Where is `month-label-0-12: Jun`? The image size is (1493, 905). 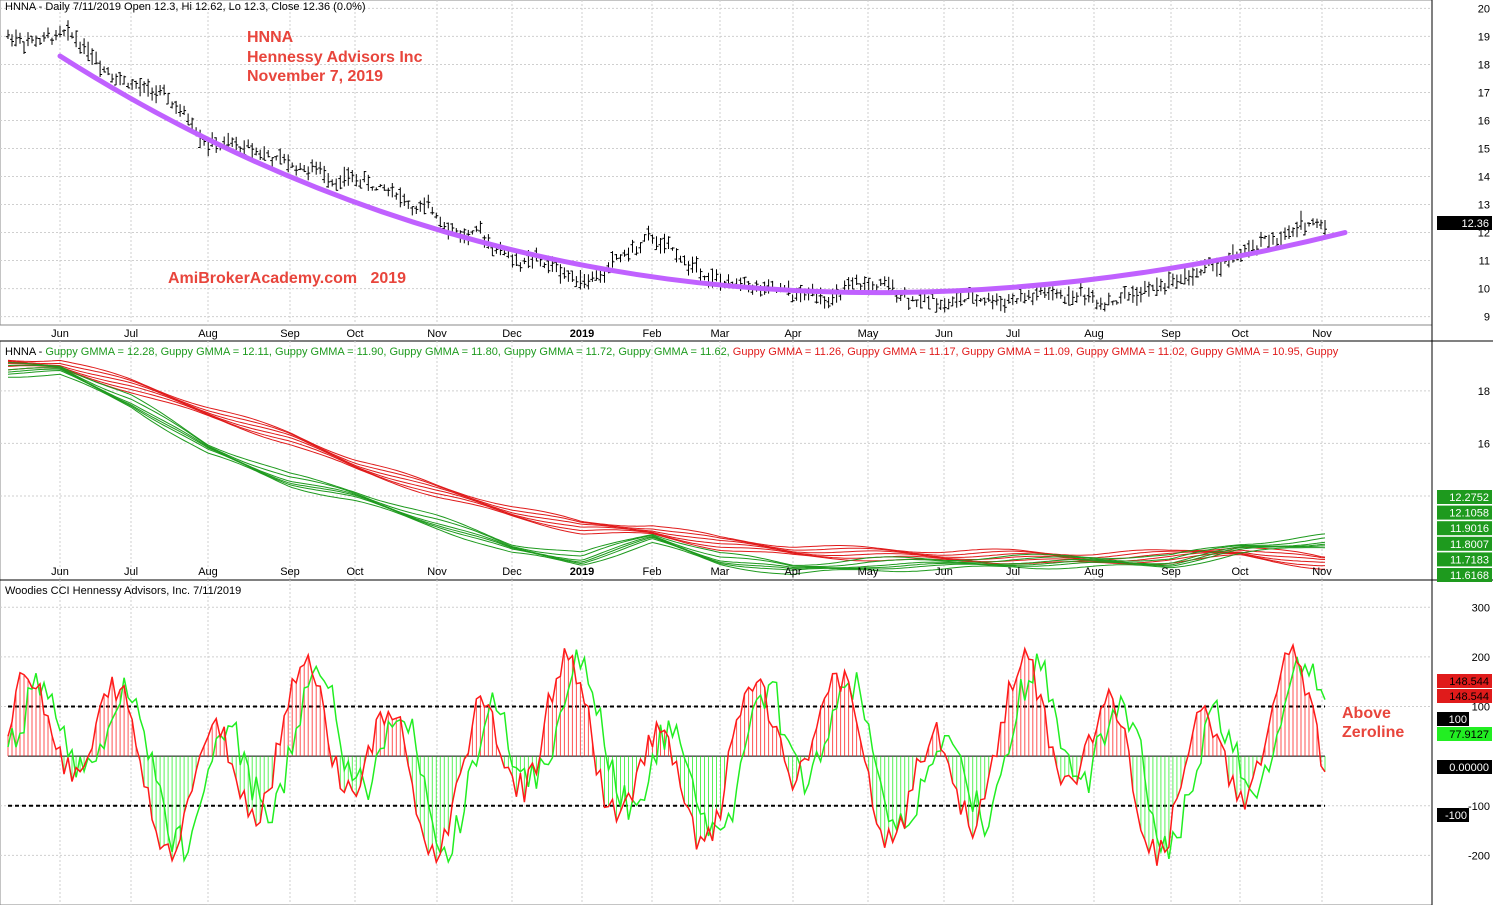 month-label-0-12: Jun is located at coordinates (944, 334).